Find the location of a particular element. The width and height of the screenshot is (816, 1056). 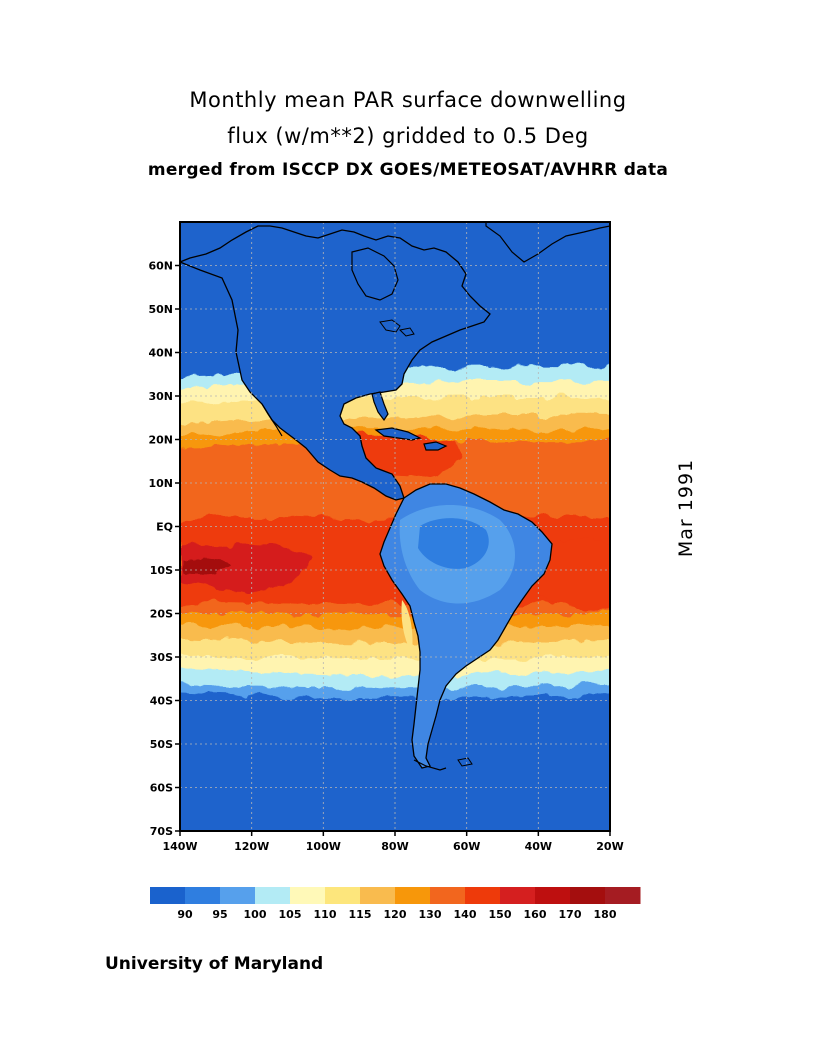

colorbar-label: 120 is located at coordinates (395, 914).